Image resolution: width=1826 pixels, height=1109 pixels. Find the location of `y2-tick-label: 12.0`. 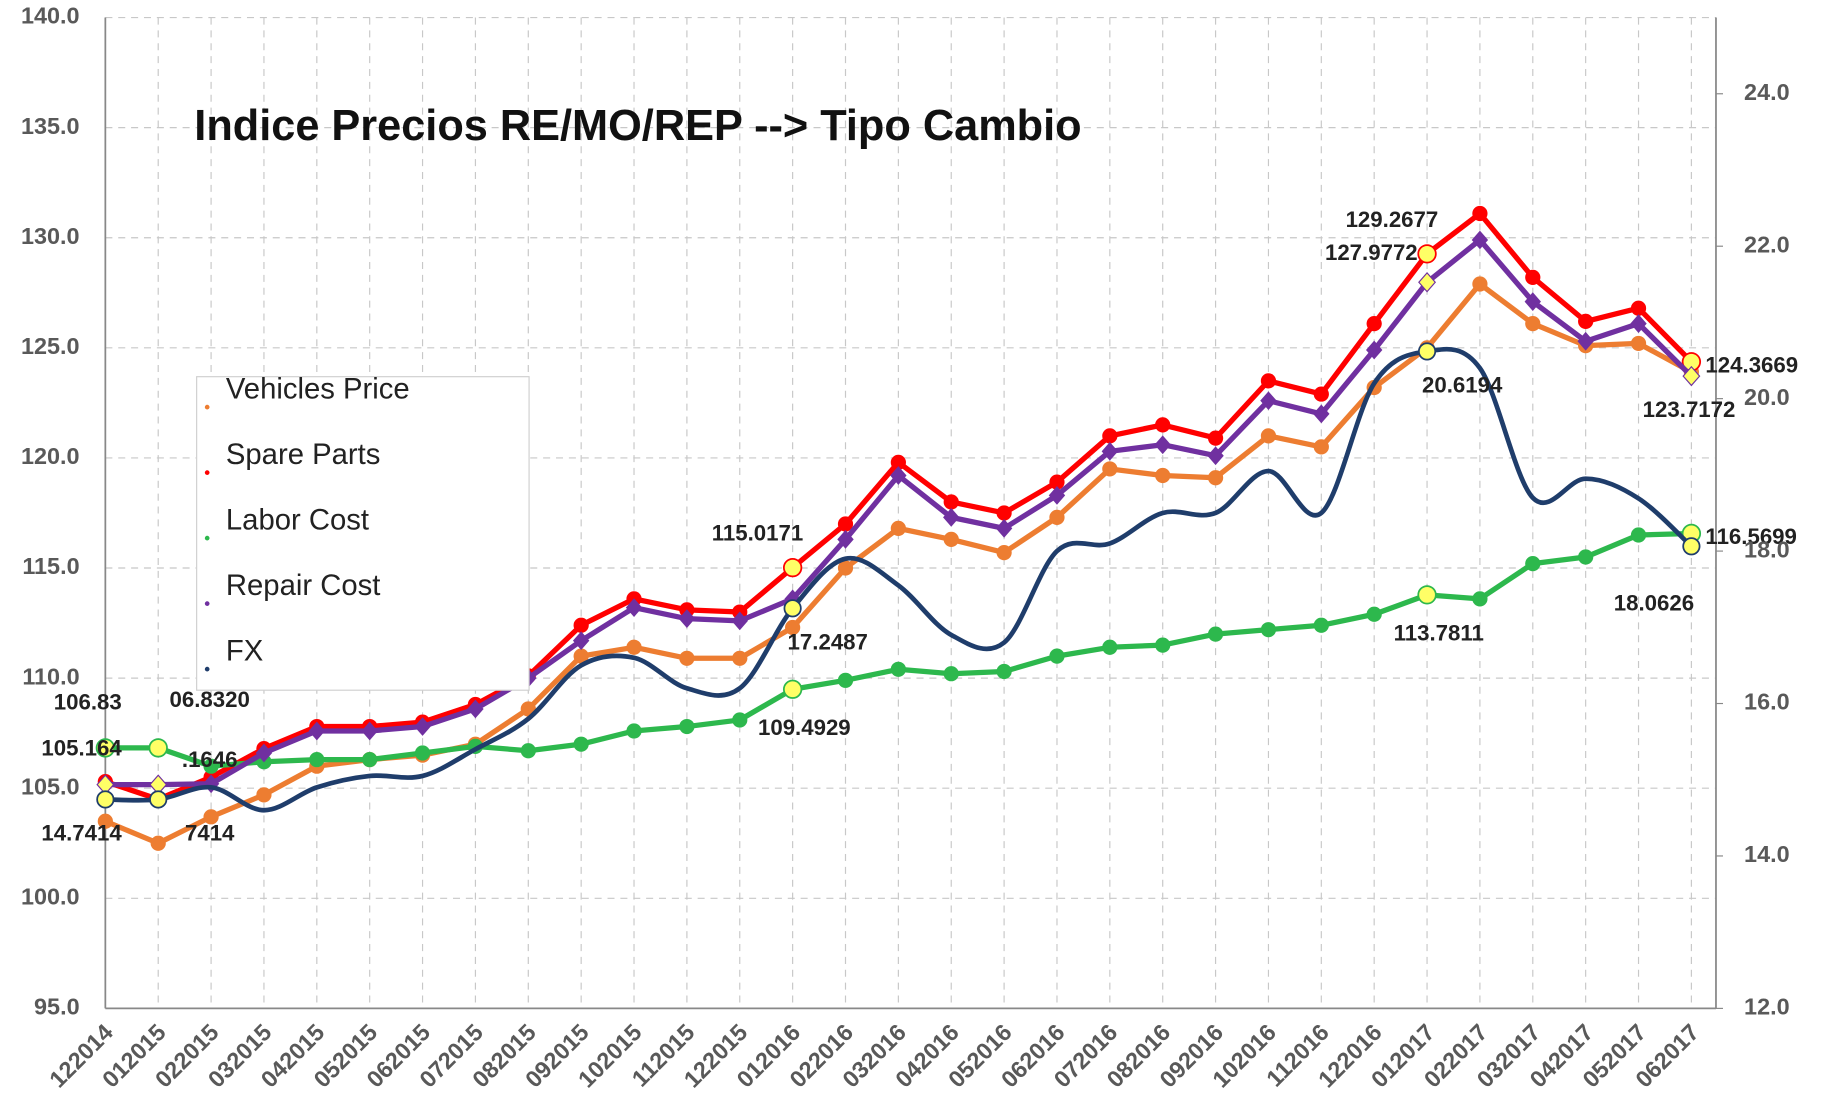

y2-tick-label: 12.0 is located at coordinates (1767, 1007).